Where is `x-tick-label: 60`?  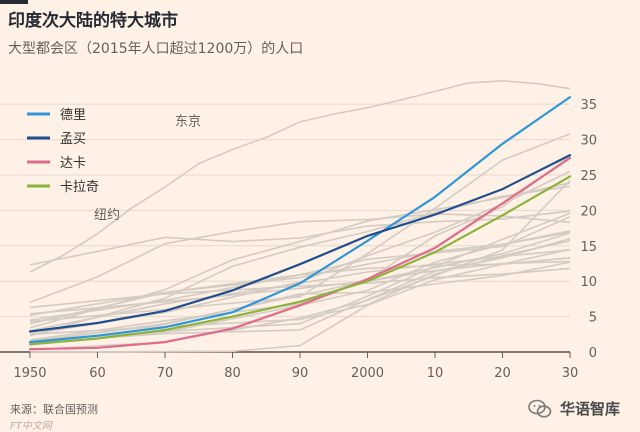 x-tick-label: 60 is located at coordinates (97, 373).